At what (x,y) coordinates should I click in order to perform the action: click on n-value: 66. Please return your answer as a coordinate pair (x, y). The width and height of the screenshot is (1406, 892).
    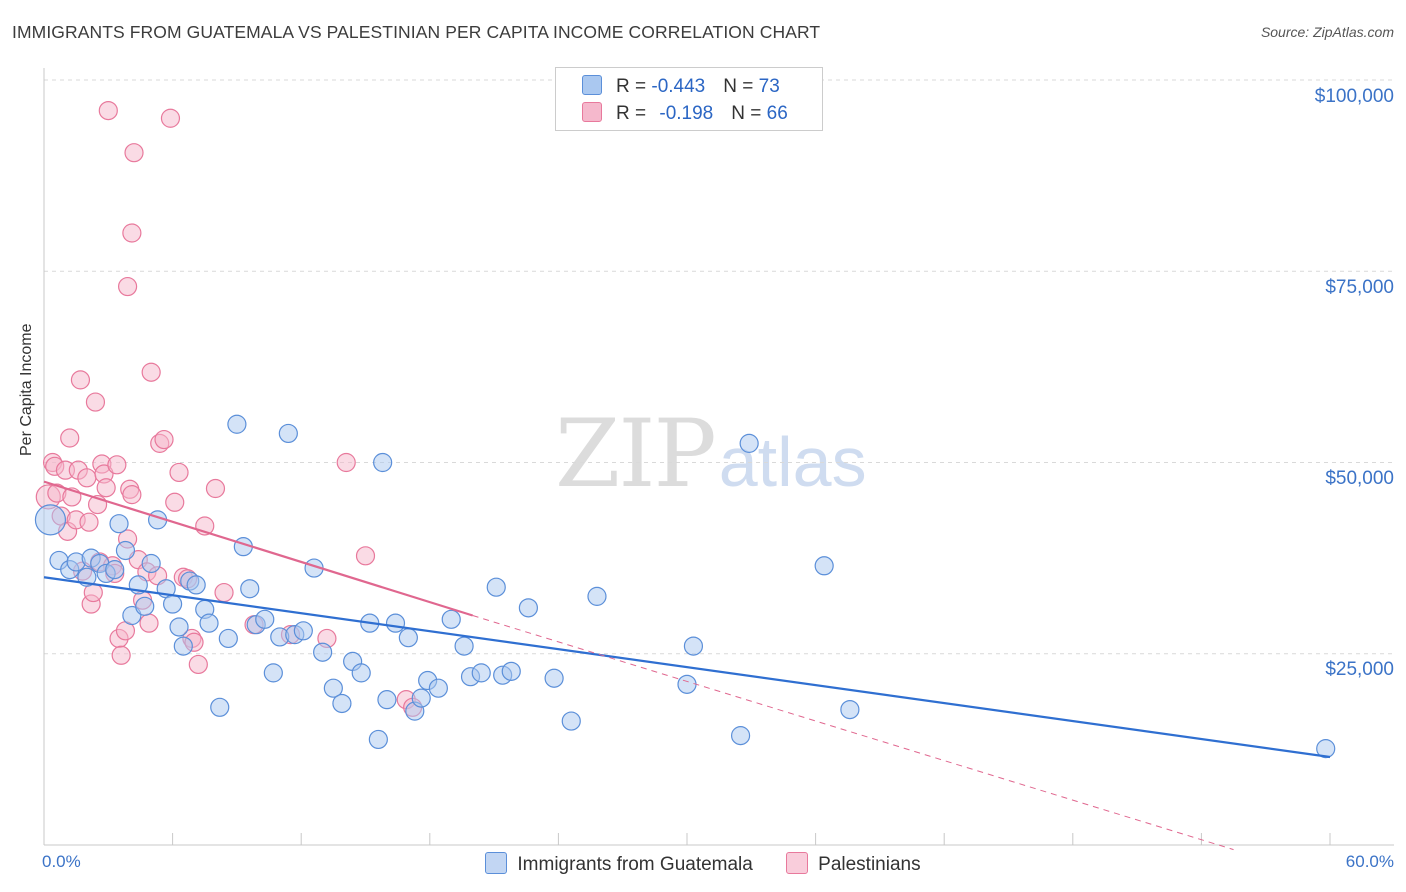
    Looking at the image, I should click on (777, 113).